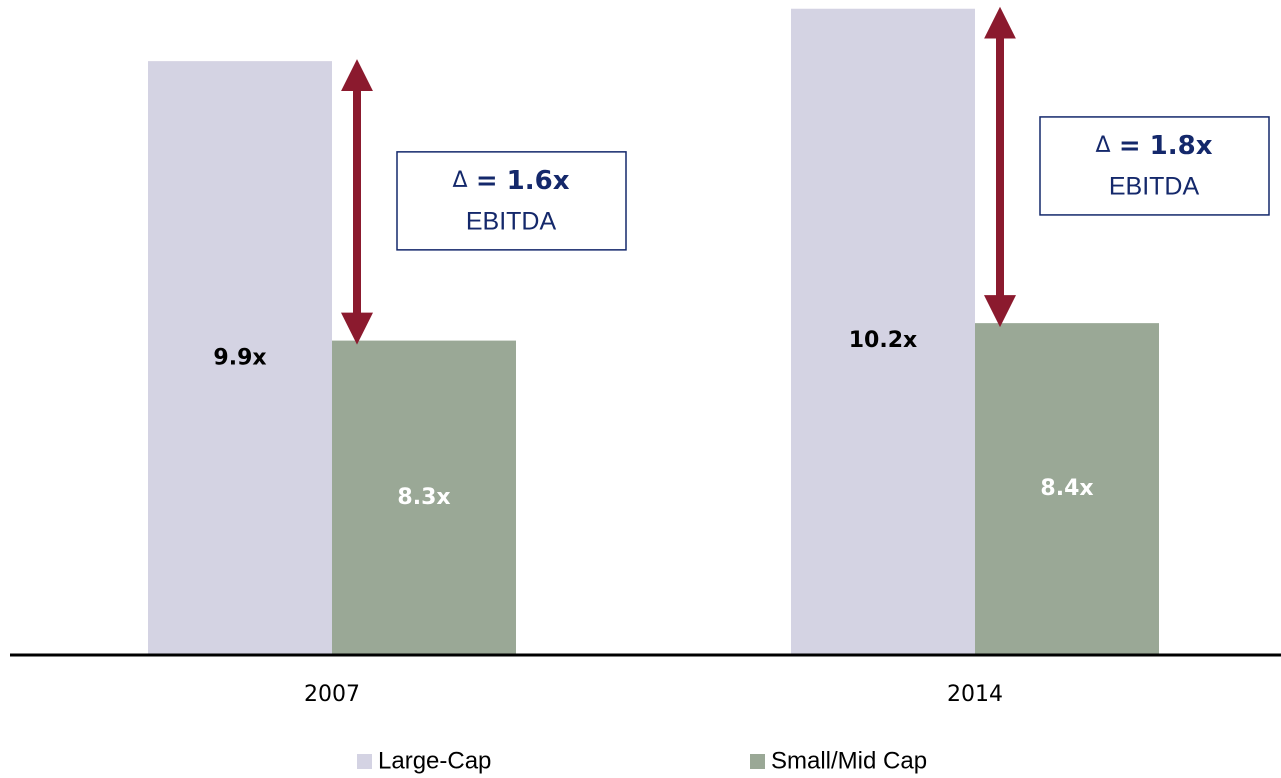 This screenshot has width=1281, height=778. I want to click on x-tick-label: 2007, so click(332, 694).